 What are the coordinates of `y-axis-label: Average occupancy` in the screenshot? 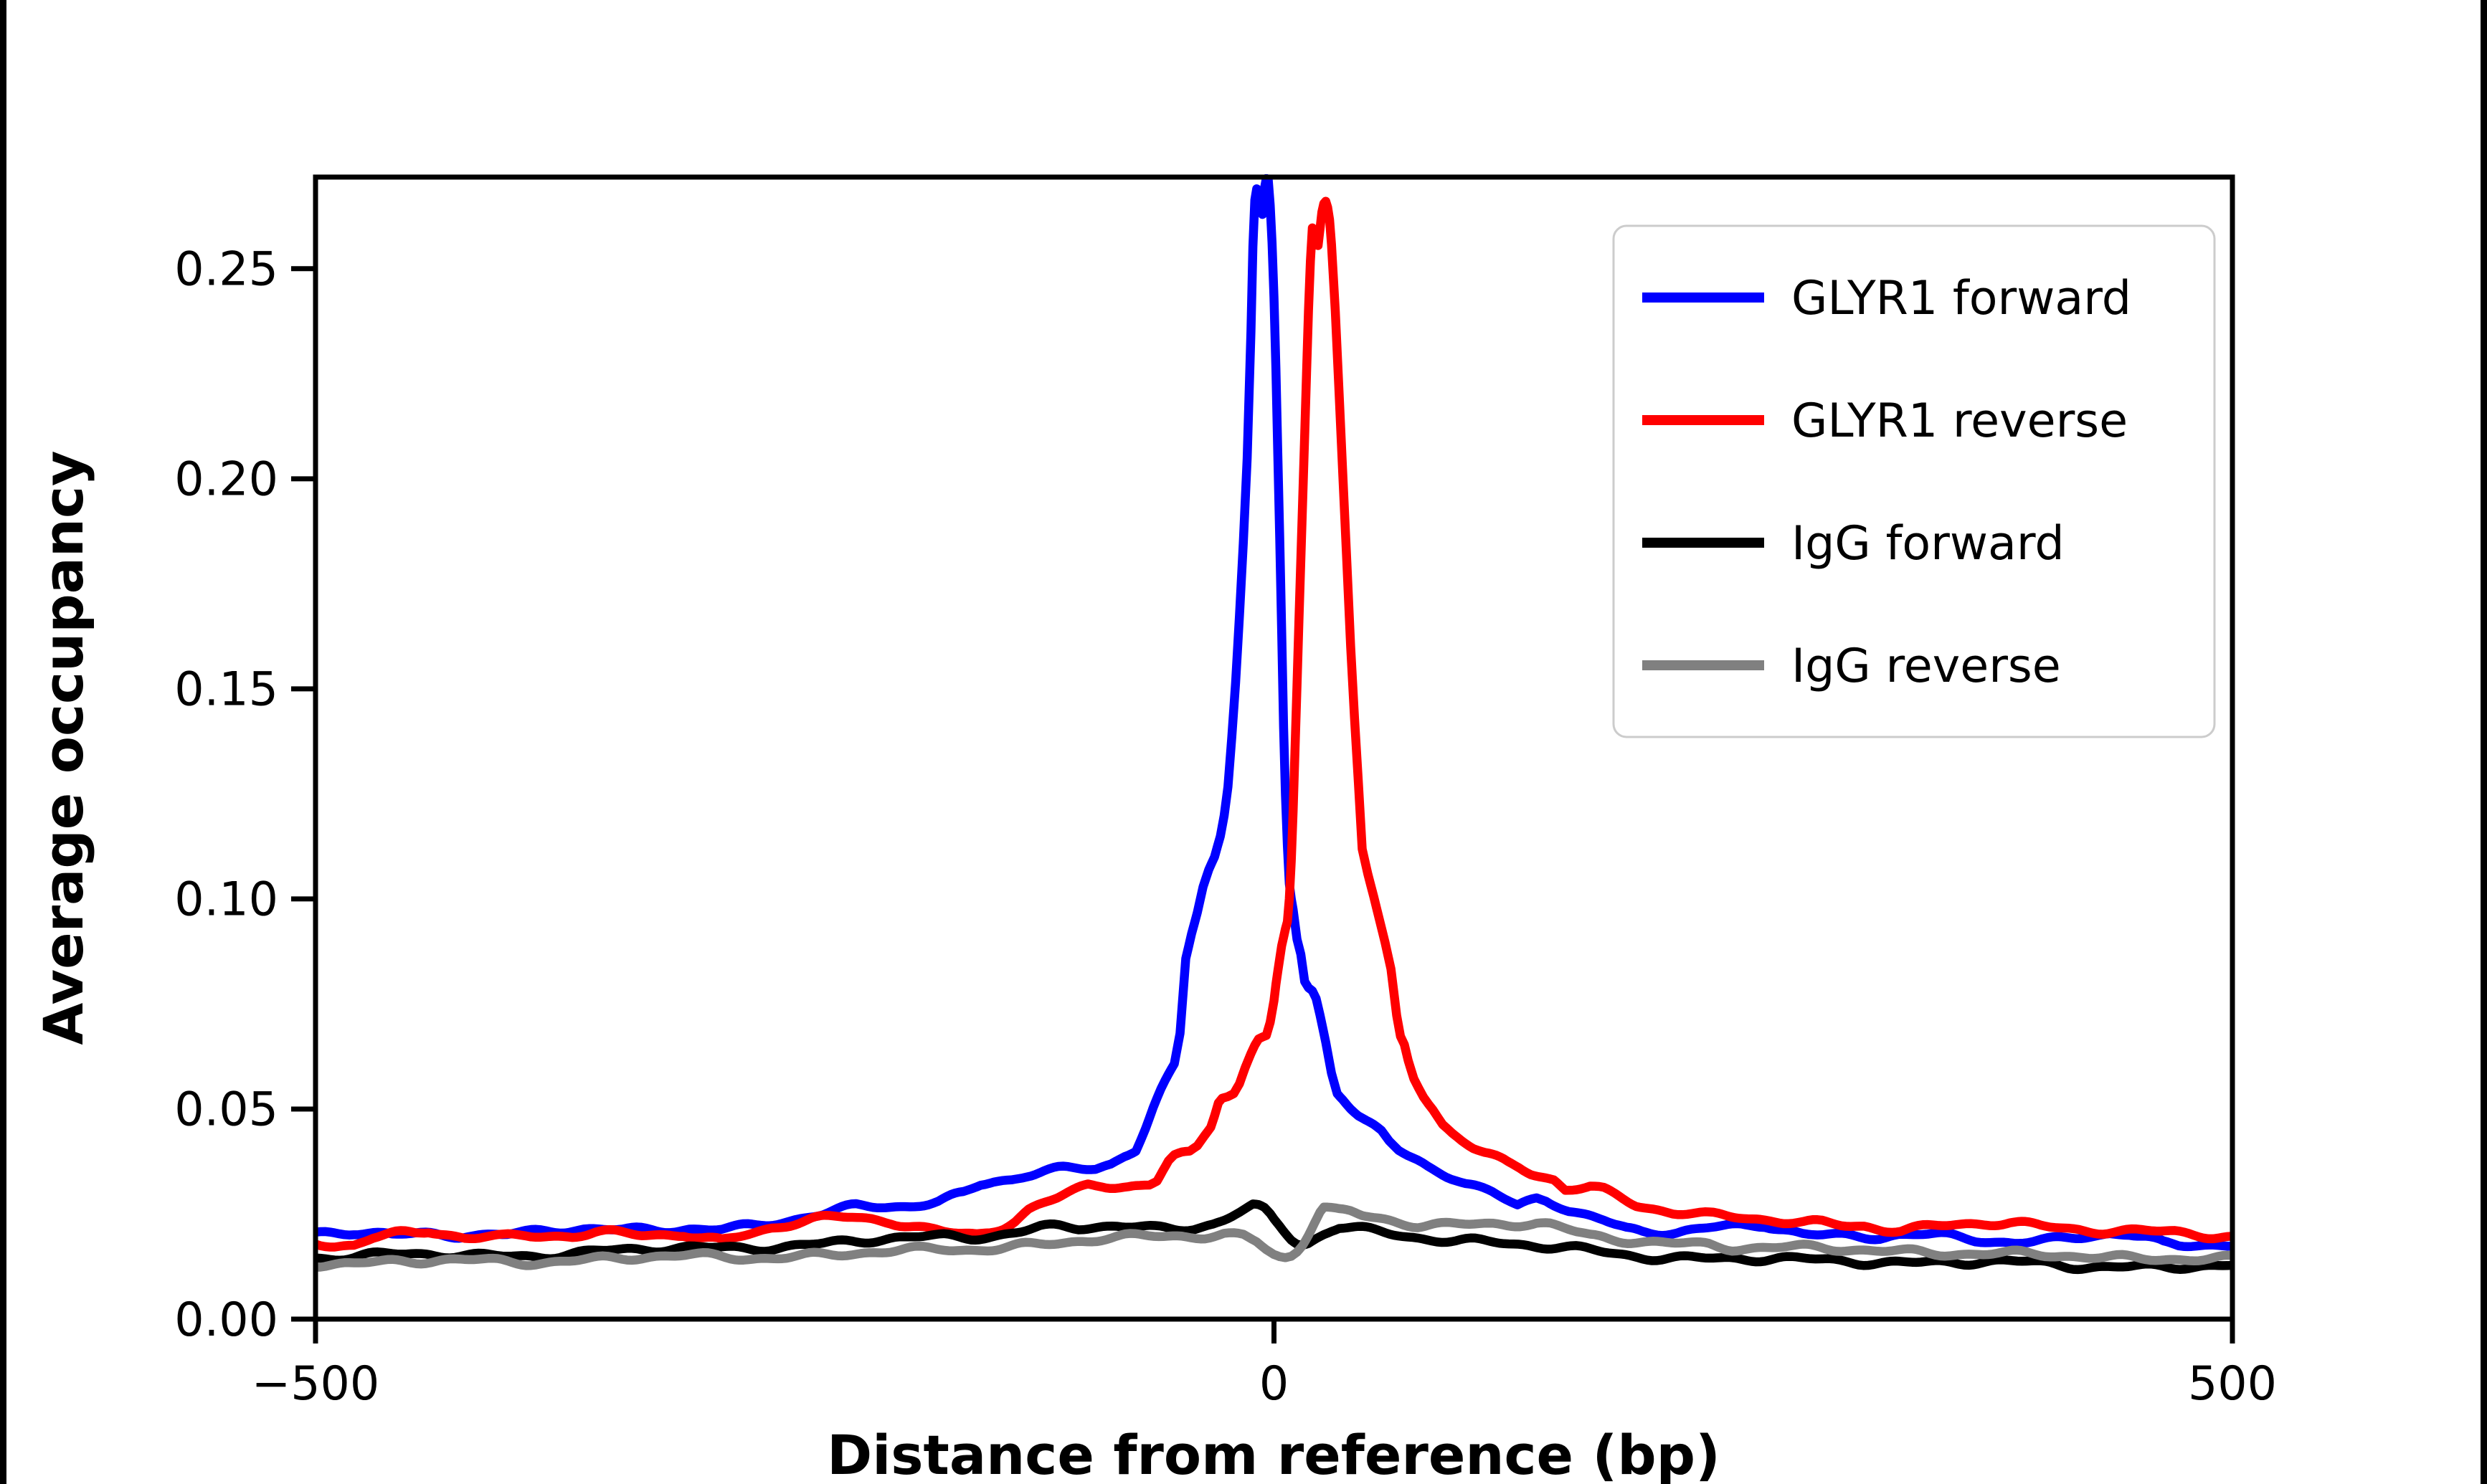 It's located at (64, 747).